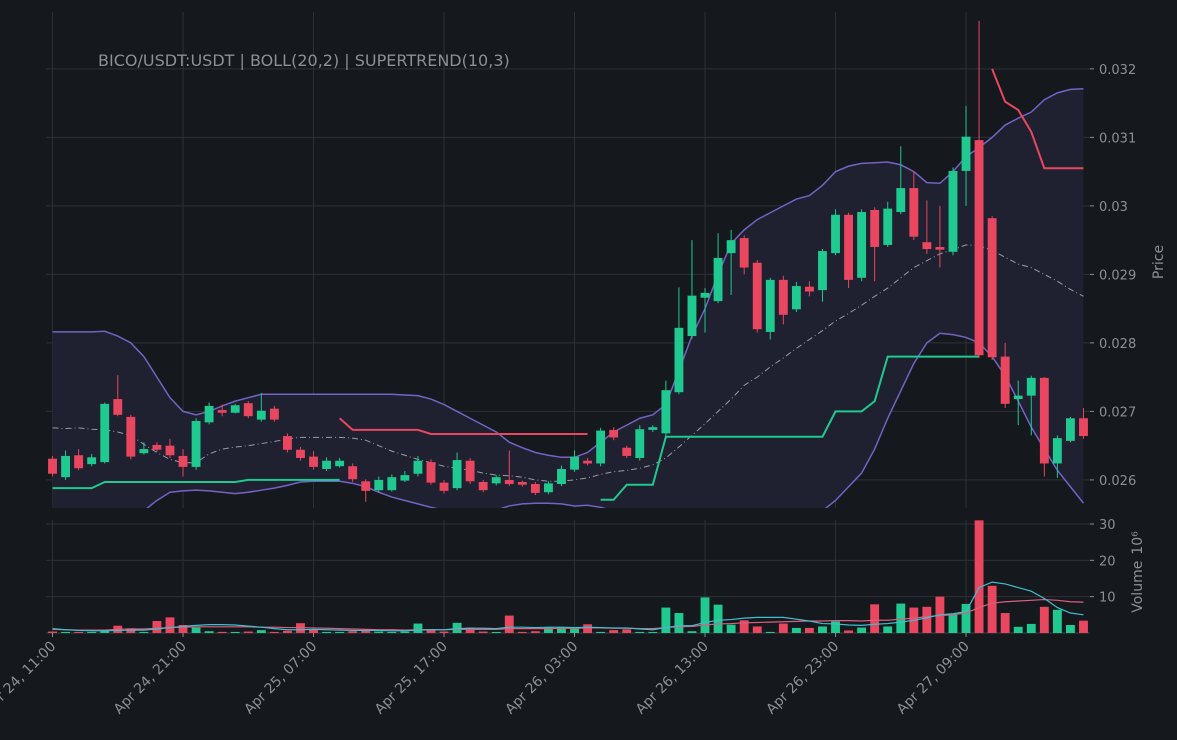  Describe the element at coordinates (1138, 587) in the screenshot. I see `volume-label: Volume` at that location.